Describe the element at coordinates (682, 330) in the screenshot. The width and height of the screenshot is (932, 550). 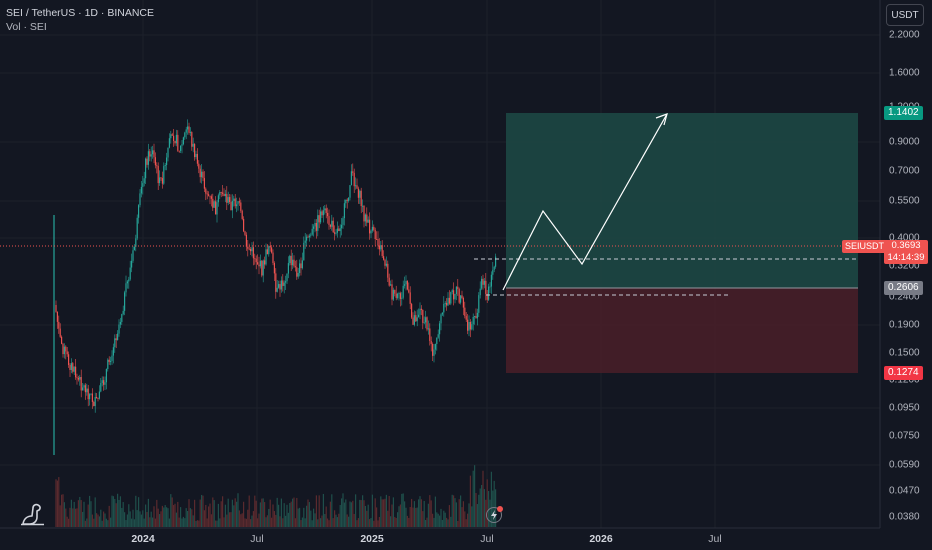
I see `loss-zone` at that location.